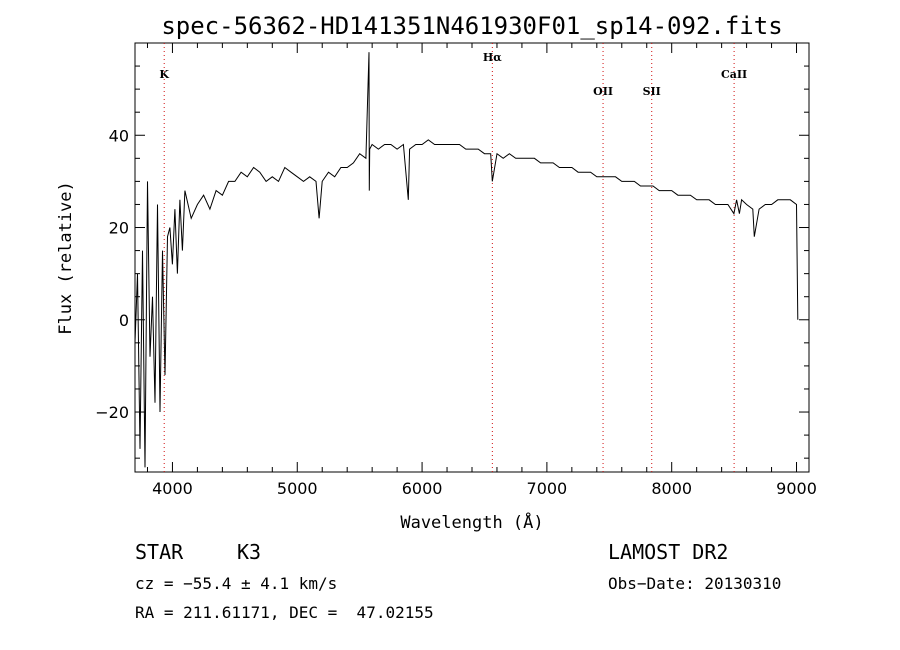  I want to click on y-tick-label: 0, so click(124, 320).